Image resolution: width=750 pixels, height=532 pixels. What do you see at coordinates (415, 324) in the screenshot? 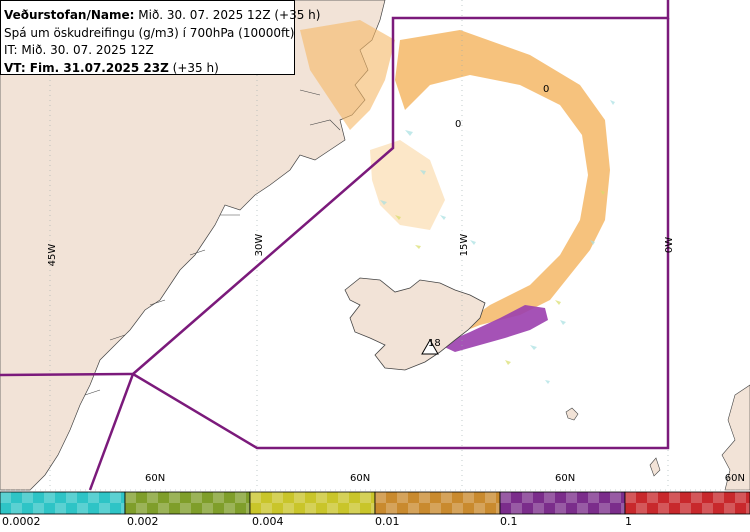
I see `iceland-land` at bounding box center [415, 324].